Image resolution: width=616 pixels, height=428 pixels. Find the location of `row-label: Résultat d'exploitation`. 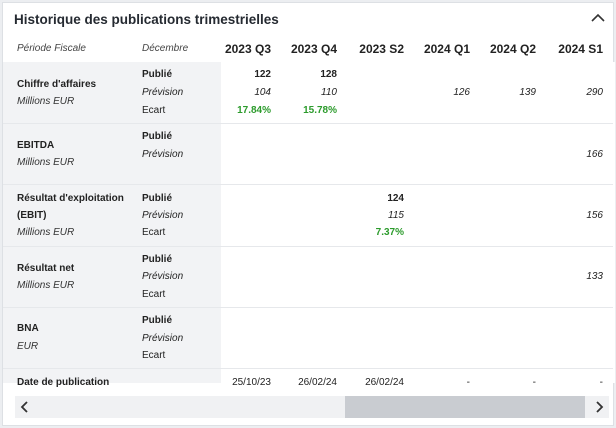

row-label: Résultat d'exploitation is located at coordinates (70, 198).